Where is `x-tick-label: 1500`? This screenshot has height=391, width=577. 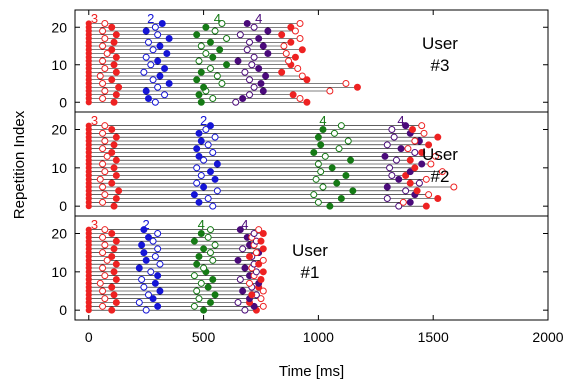
x-tick-label: 1500 is located at coordinates (433, 337).